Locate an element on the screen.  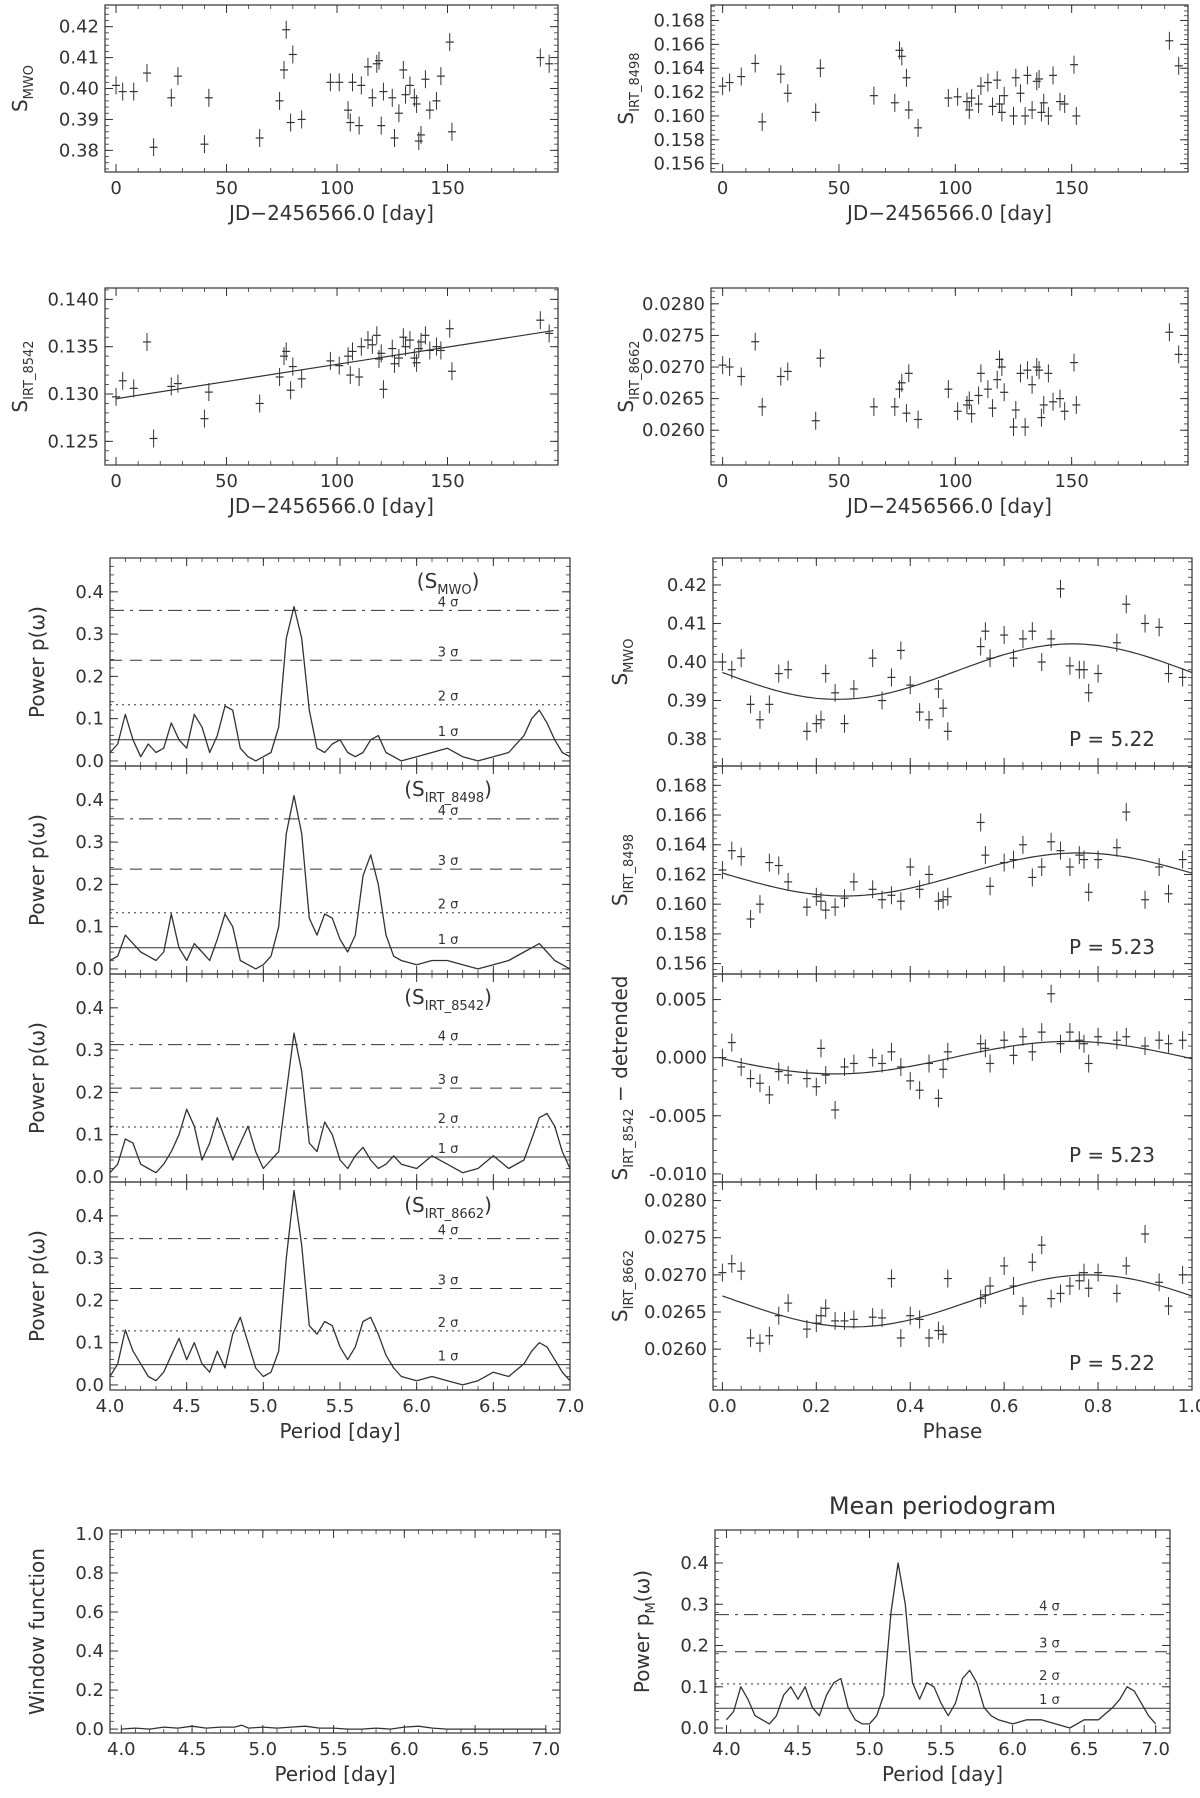
y-tick-label: 0.42 is located at coordinates (79, 27).